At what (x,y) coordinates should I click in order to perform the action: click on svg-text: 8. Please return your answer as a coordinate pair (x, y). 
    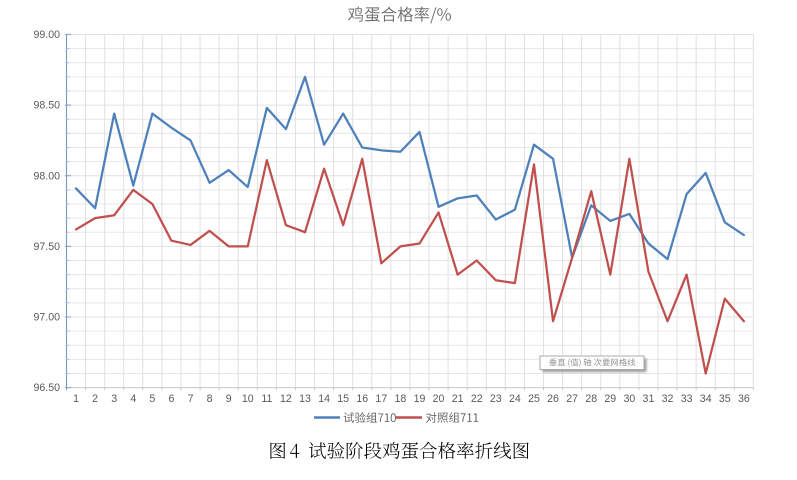
    Looking at the image, I should click on (210, 399).